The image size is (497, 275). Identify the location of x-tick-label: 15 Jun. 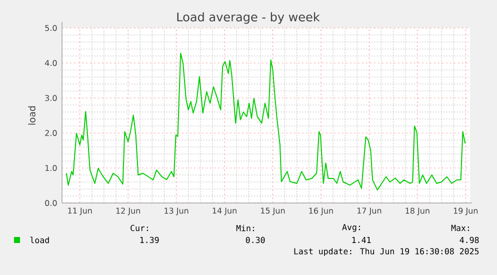
(273, 212).